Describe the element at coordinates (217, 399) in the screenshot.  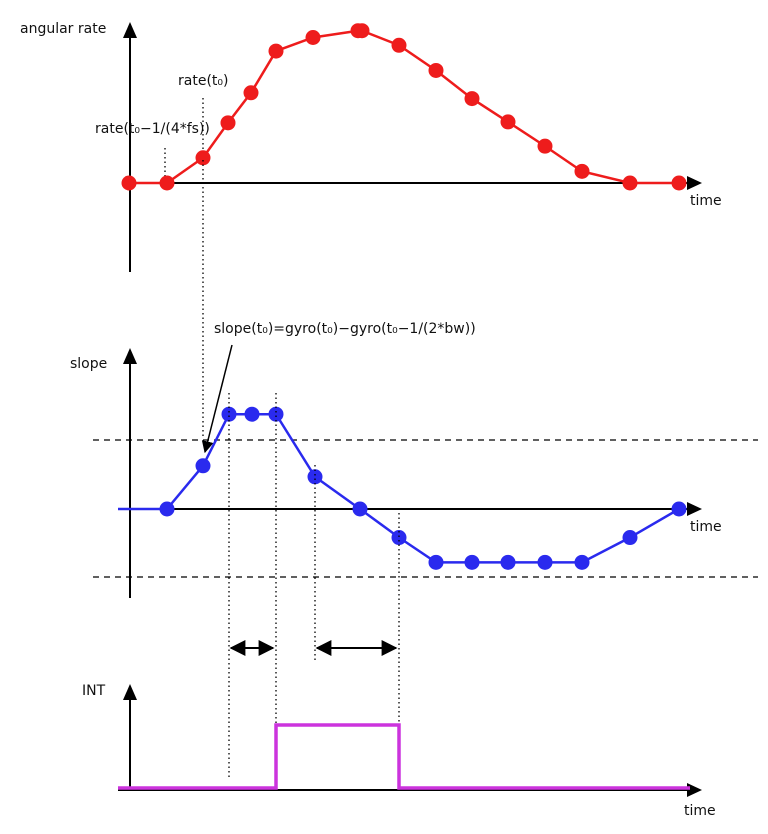
I see `slope-formula-pointer` at that location.